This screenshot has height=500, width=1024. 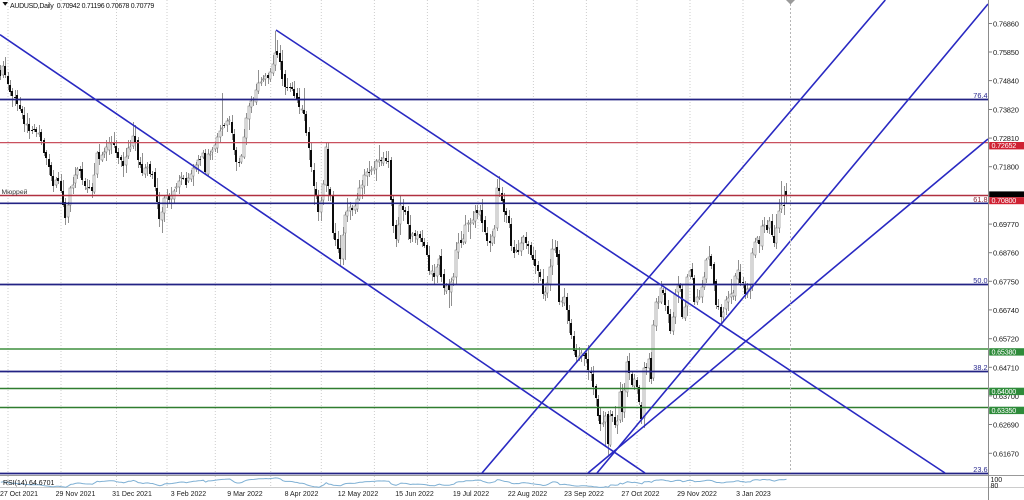 What do you see at coordinates (28, 483) in the screenshot?
I see `svg-text: RSI(14) 64.6701` at bounding box center [28, 483].